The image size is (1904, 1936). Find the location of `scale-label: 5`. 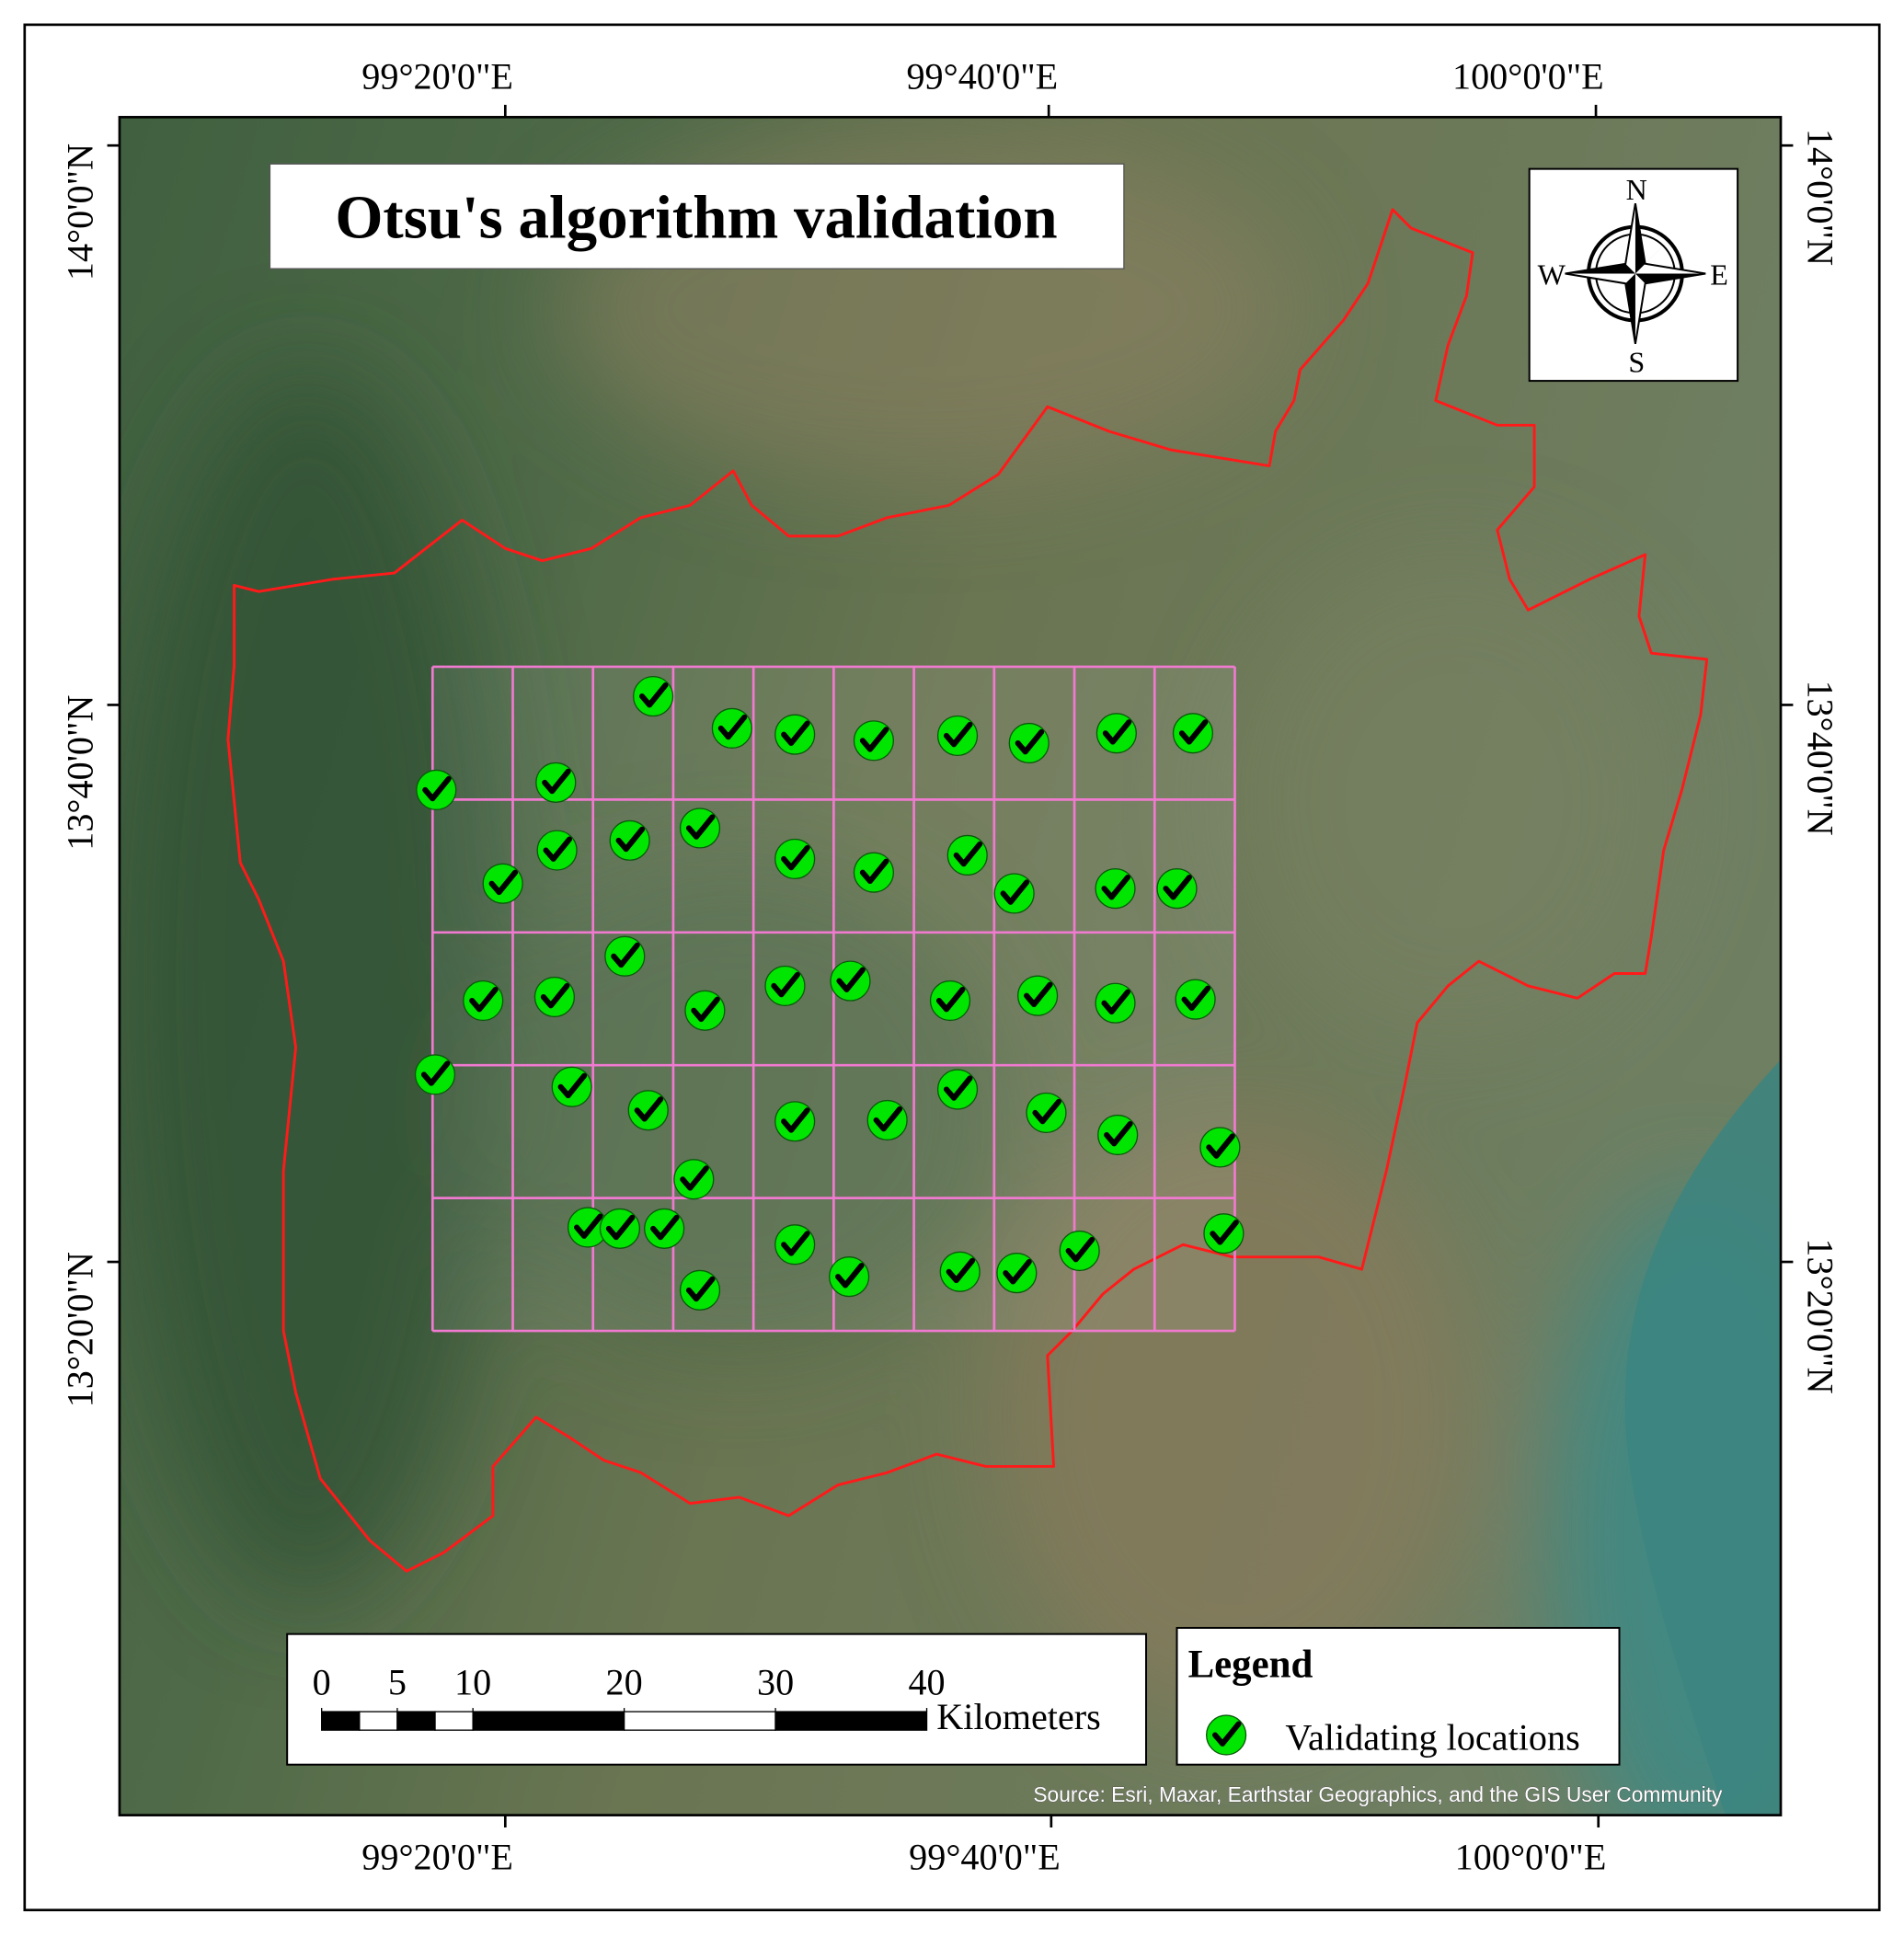

scale-label: 5 is located at coordinates (397, 1681).